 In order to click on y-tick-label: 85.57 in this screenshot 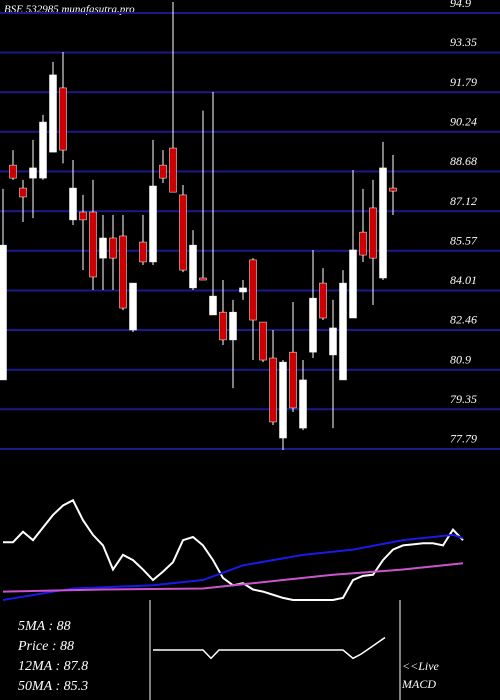, I will do `click(464, 240)`.